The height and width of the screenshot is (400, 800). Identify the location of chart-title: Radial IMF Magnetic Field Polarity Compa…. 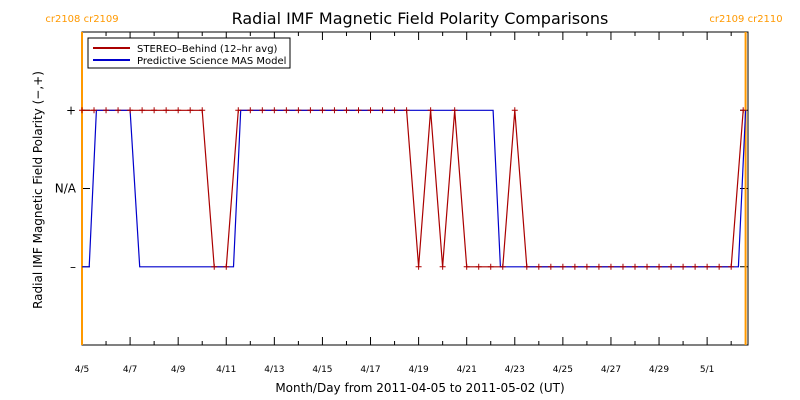
(420, 18).